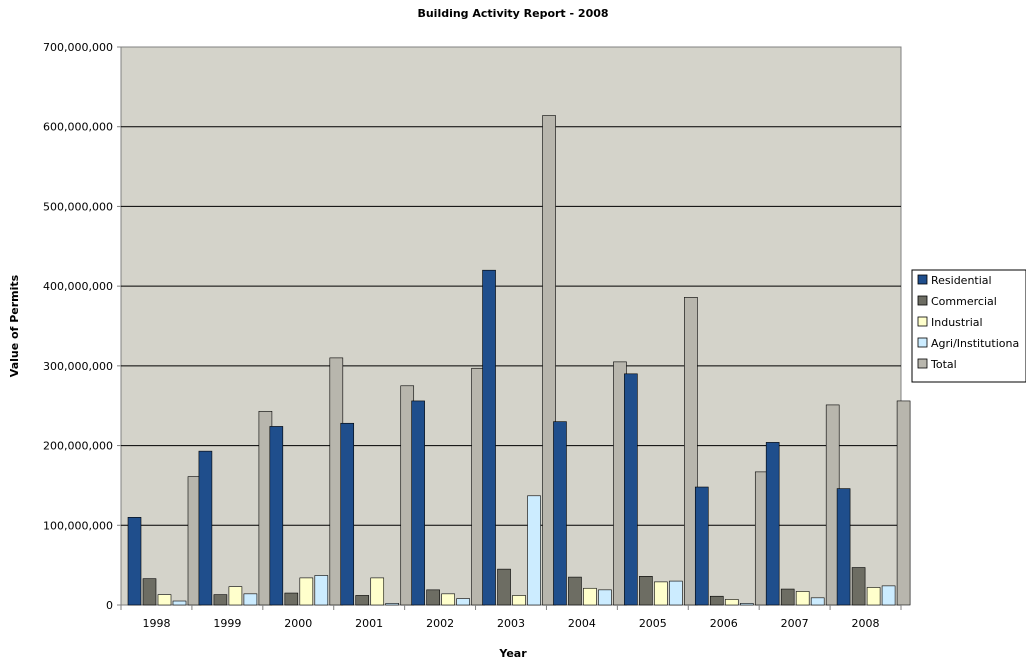 The image size is (1026, 660). Describe the element at coordinates (802, 598) in the screenshot. I see `bar-industrial-2007` at that location.